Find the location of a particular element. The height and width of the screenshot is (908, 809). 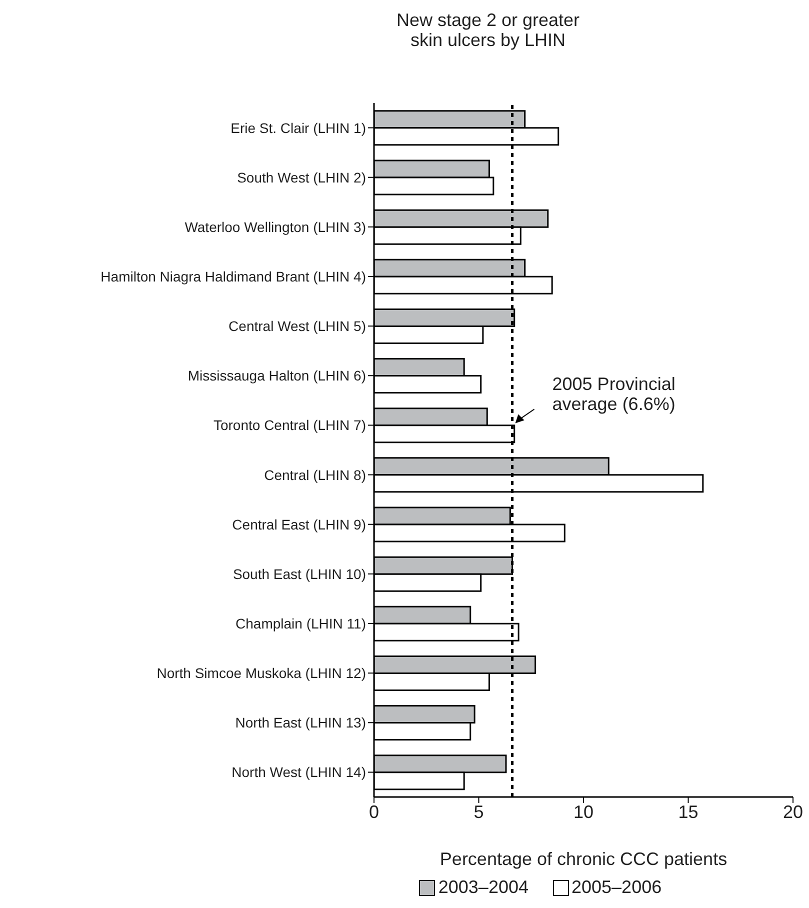

x-tick-label: 10 is located at coordinates (583, 812).